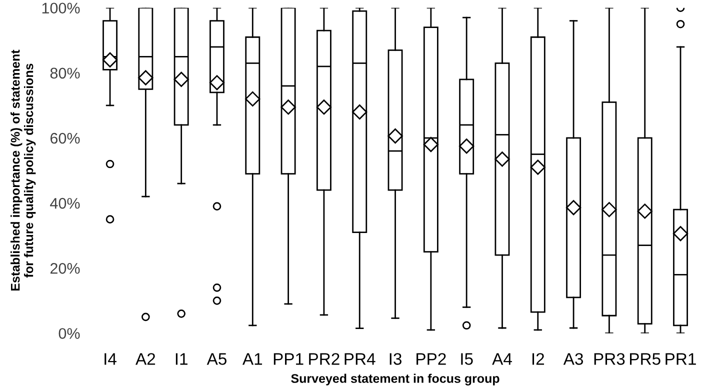 Image resolution: width=709 pixels, height=392 pixels. Describe the element at coordinates (110, 359) in the screenshot. I see `x-tick-label: I4` at that location.